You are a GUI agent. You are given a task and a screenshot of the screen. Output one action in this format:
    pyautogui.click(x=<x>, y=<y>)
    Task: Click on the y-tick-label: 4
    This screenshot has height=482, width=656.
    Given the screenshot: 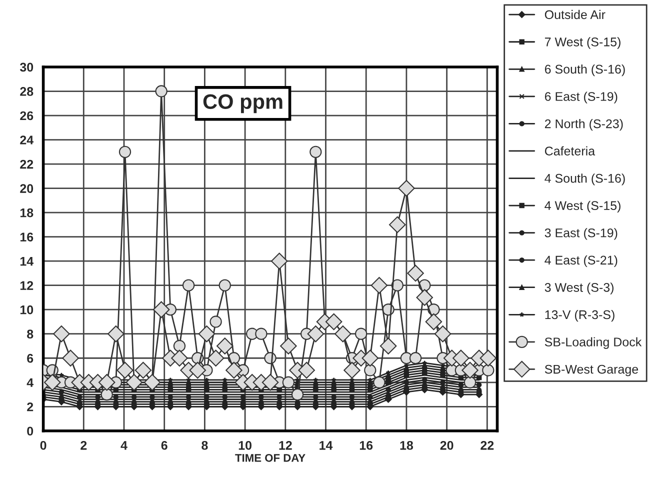 What is the action you would take?
    pyautogui.click(x=30, y=382)
    